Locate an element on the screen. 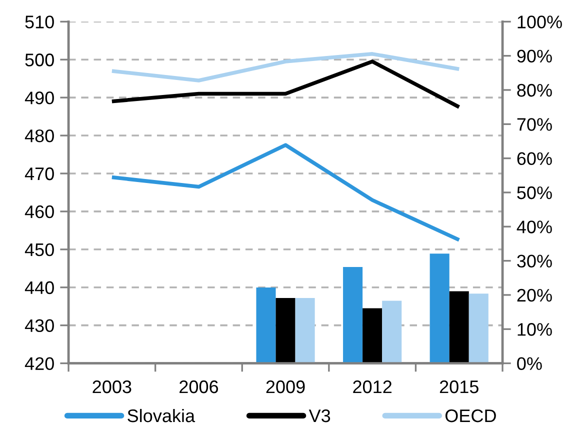  y-tick-label: 480 is located at coordinates (39, 135).